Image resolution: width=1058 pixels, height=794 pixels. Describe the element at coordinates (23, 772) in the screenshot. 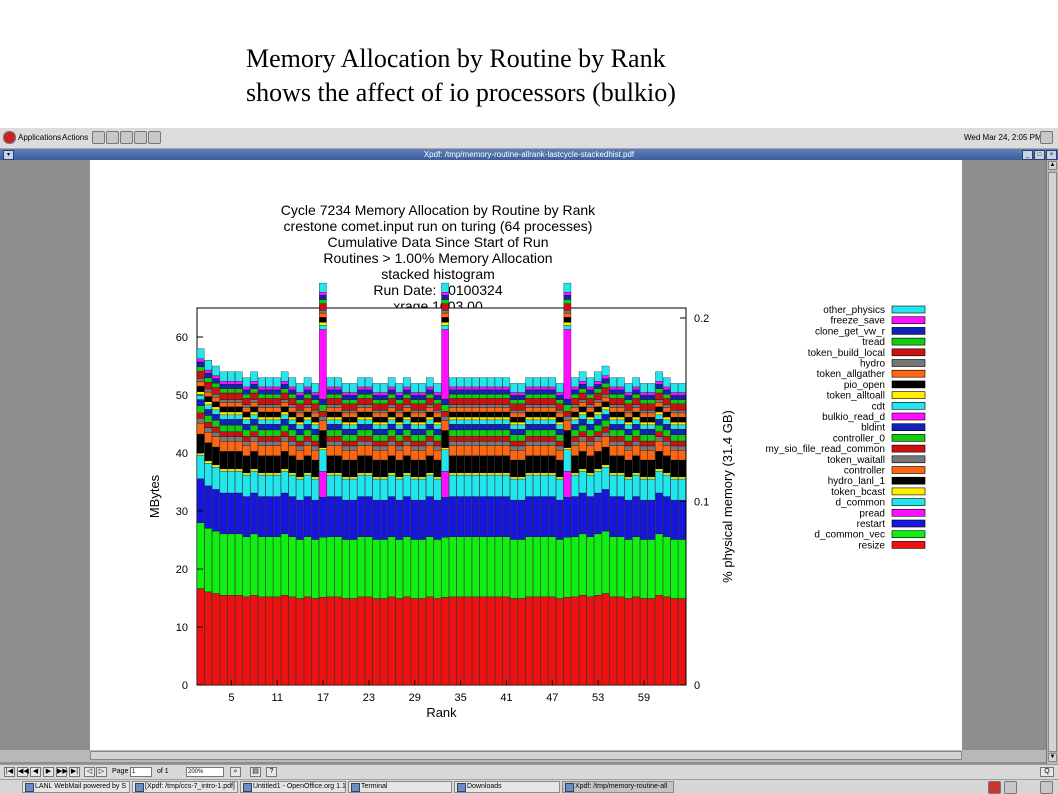

I see `back-5-pages-icon: ◀◀` at that location.